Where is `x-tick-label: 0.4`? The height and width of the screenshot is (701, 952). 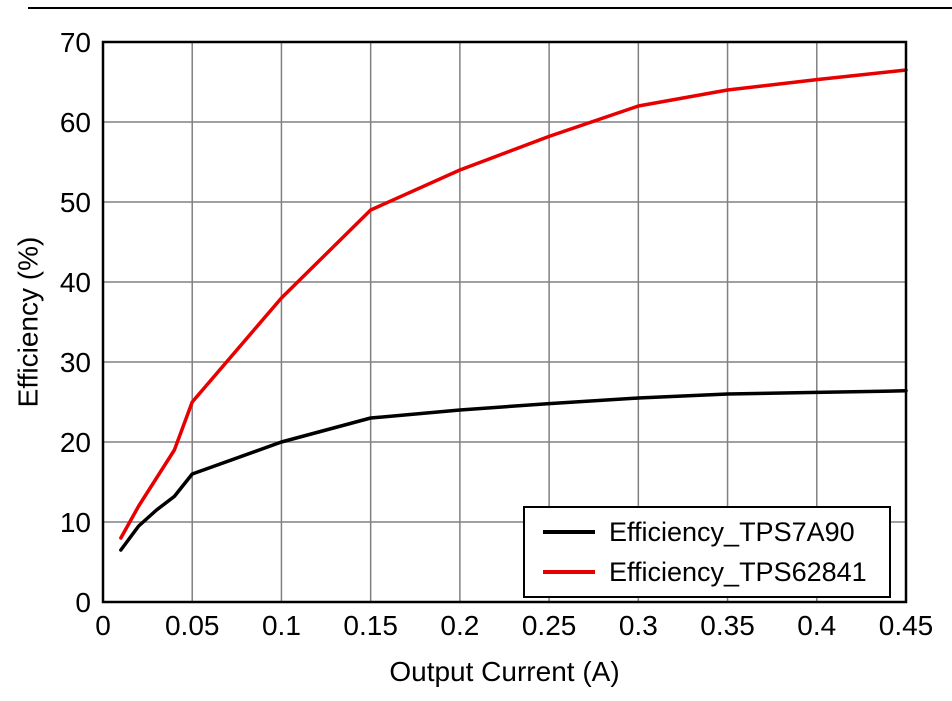
x-tick-label: 0.4 is located at coordinates (816, 625).